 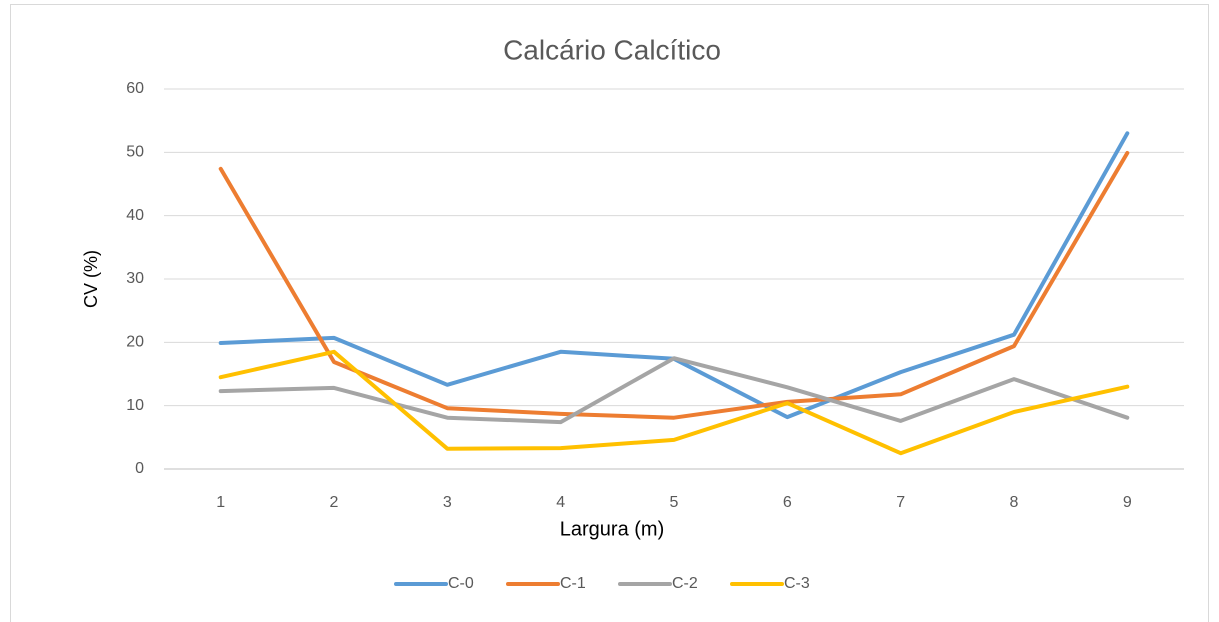 What do you see at coordinates (135, 88) in the screenshot?
I see `y-tick-label: 60` at bounding box center [135, 88].